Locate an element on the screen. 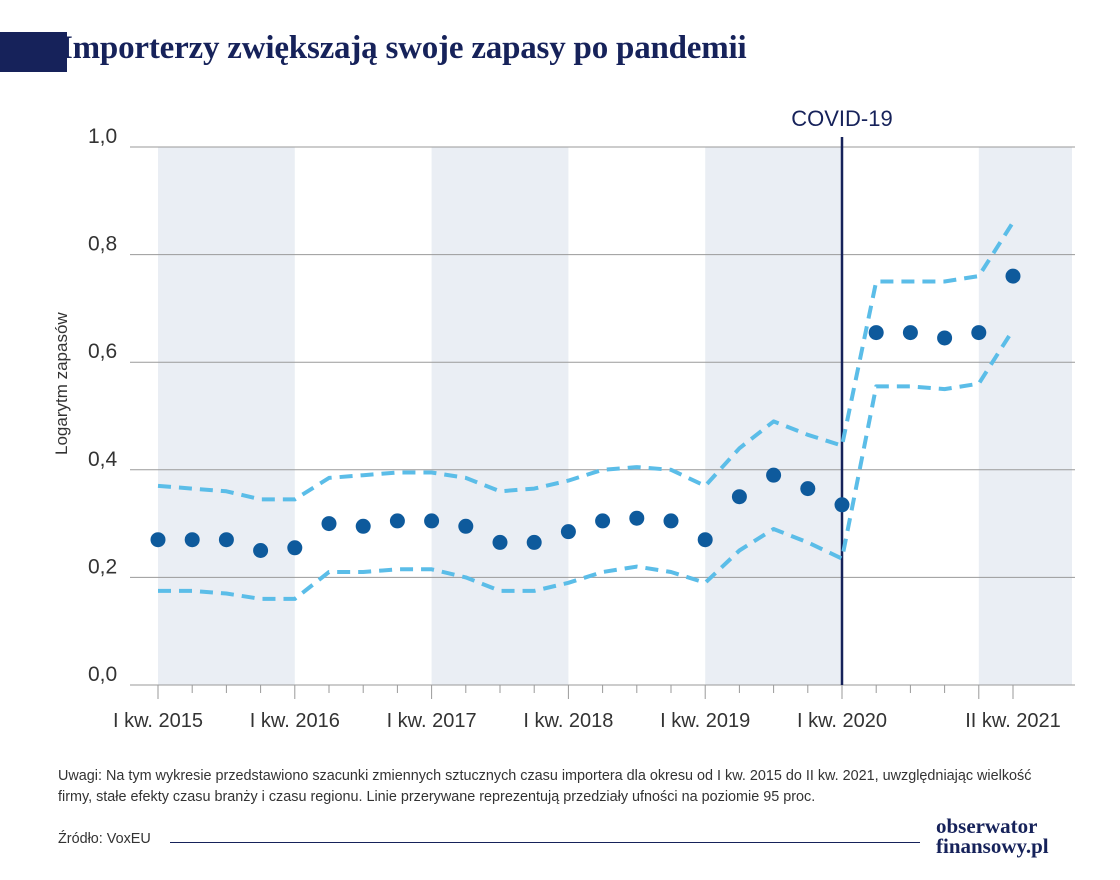 Image resolution: width=1120 pixels, height=880 pixels. y-tick-label: 0,4 is located at coordinates (103, 459).